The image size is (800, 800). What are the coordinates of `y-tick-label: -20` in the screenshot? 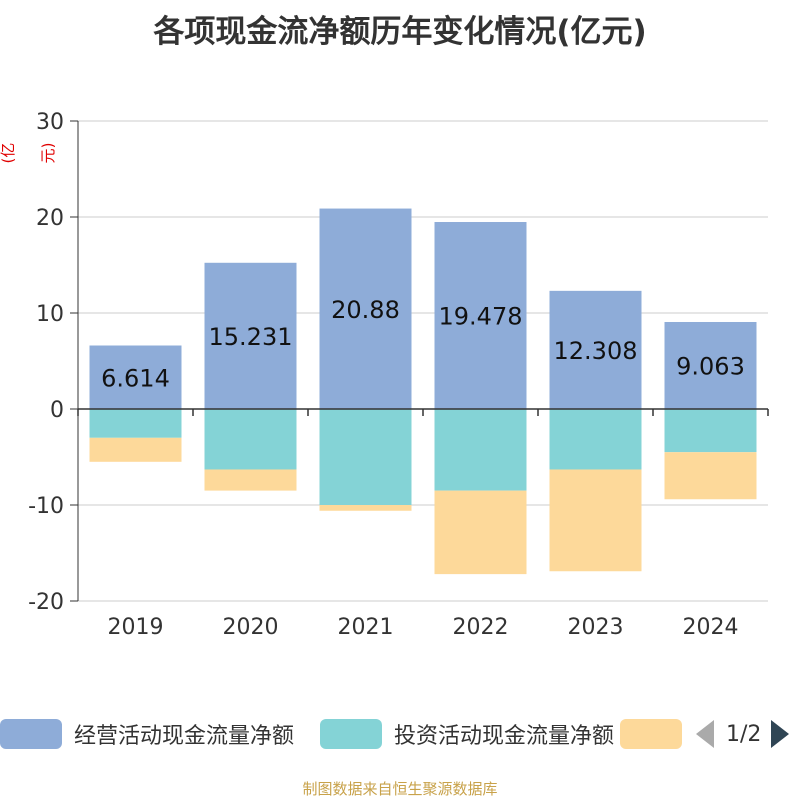 It's located at (46, 602).